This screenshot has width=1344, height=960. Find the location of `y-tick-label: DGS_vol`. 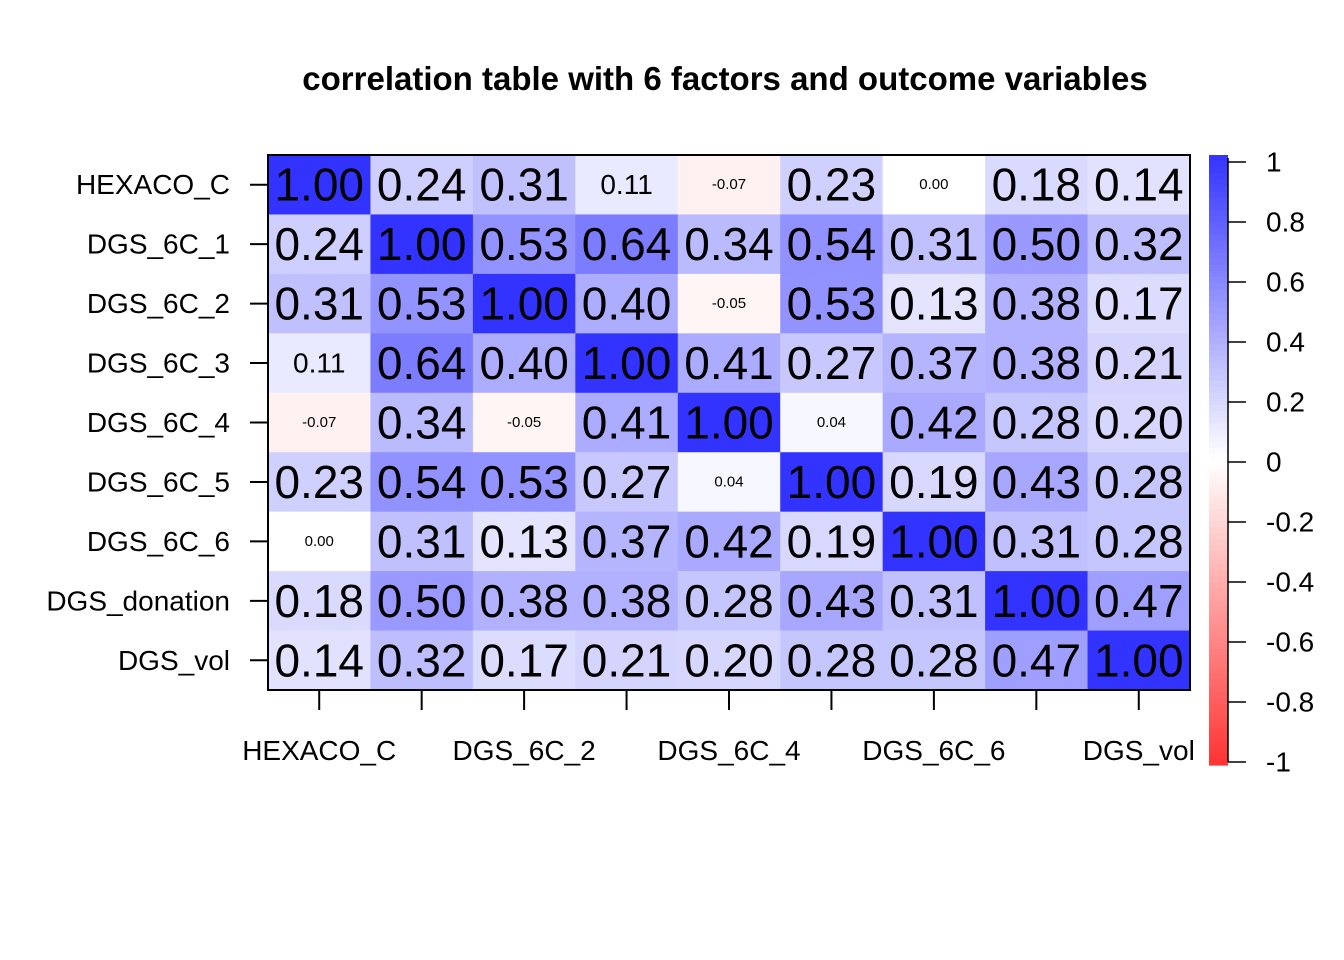

y-tick-label: DGS_vol is located at coordinates (174, 660).